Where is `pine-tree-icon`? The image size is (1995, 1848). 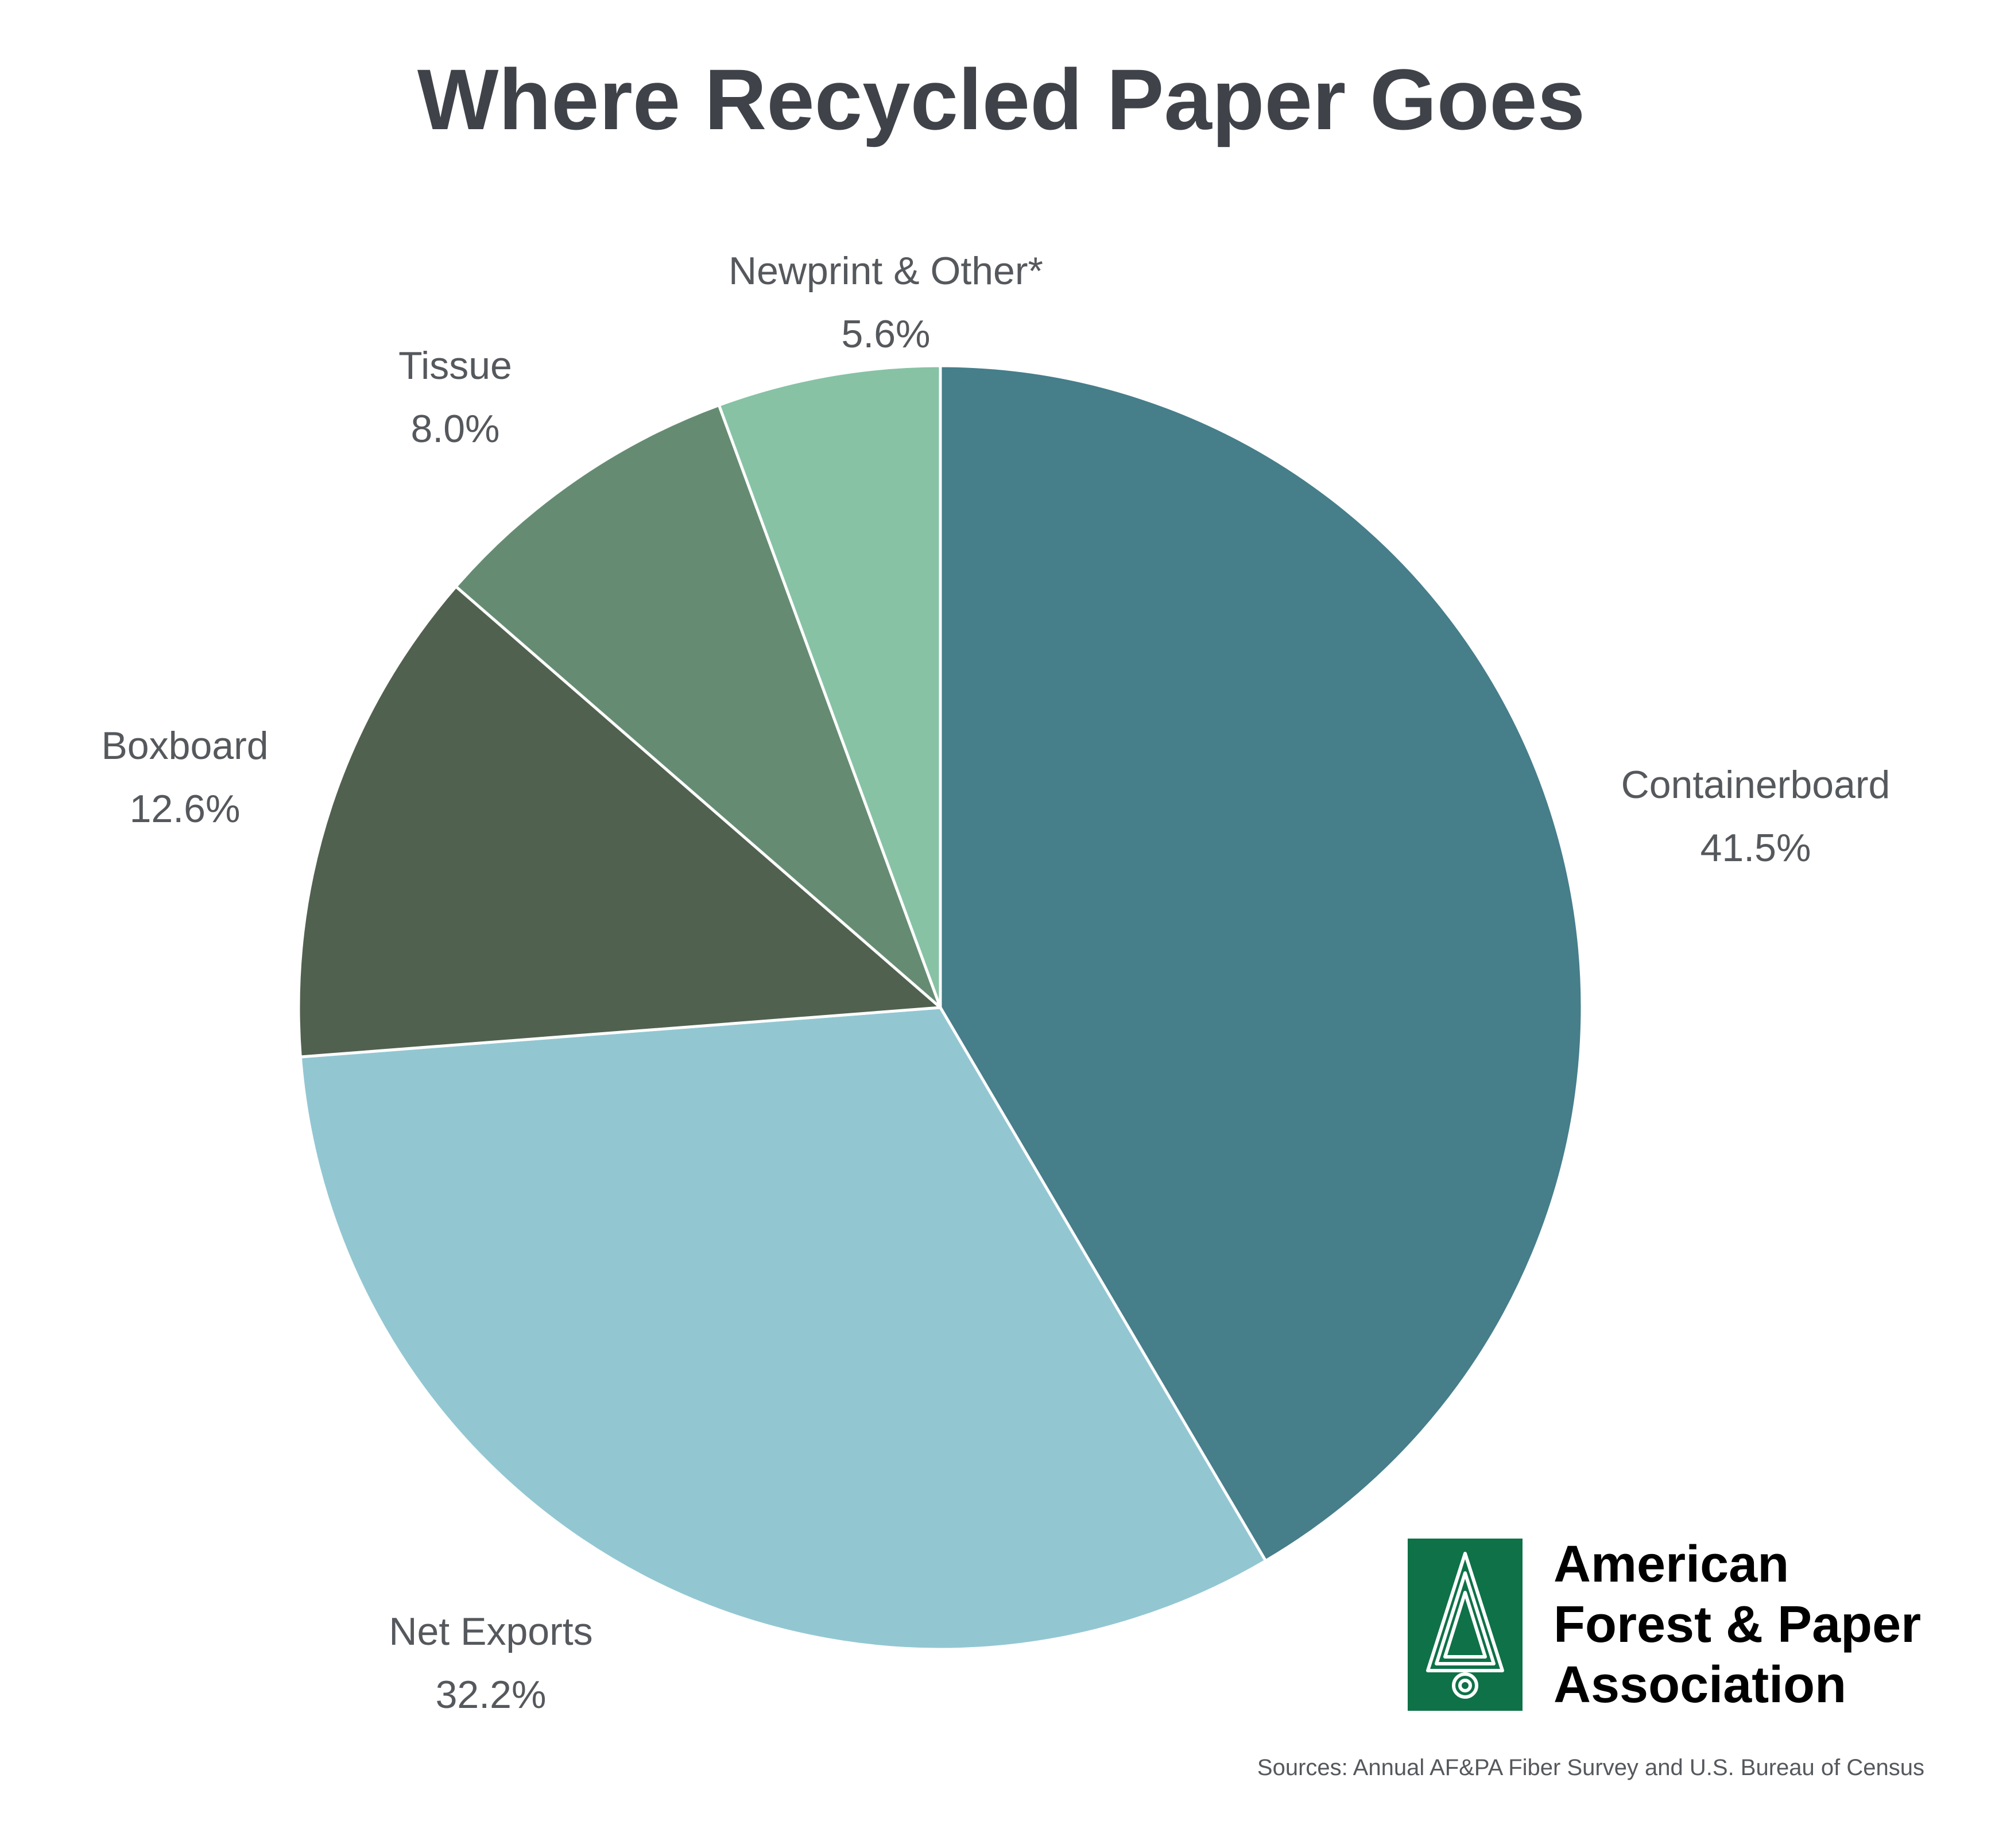
pine-tree-icon is located at coordinates (1465, 1625).